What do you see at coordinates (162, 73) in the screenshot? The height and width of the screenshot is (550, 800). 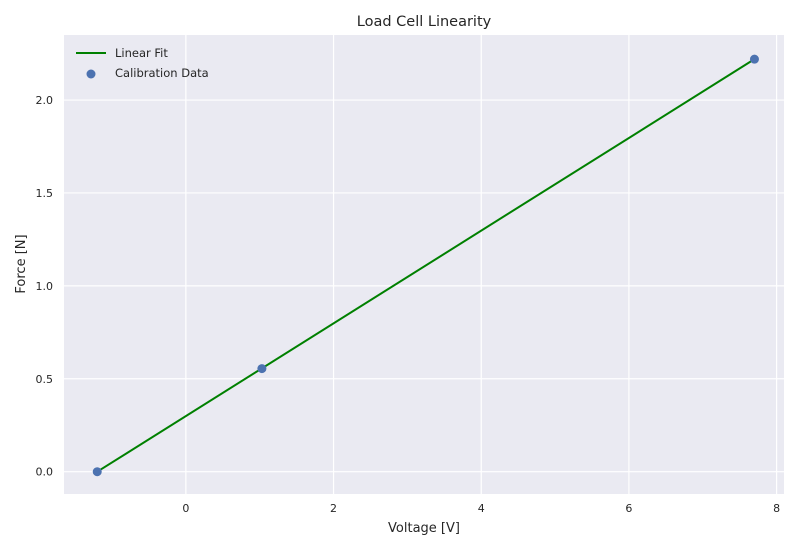 I see `legend-label-calibration-data: Calibration Data` at bounding box center [162, 73].